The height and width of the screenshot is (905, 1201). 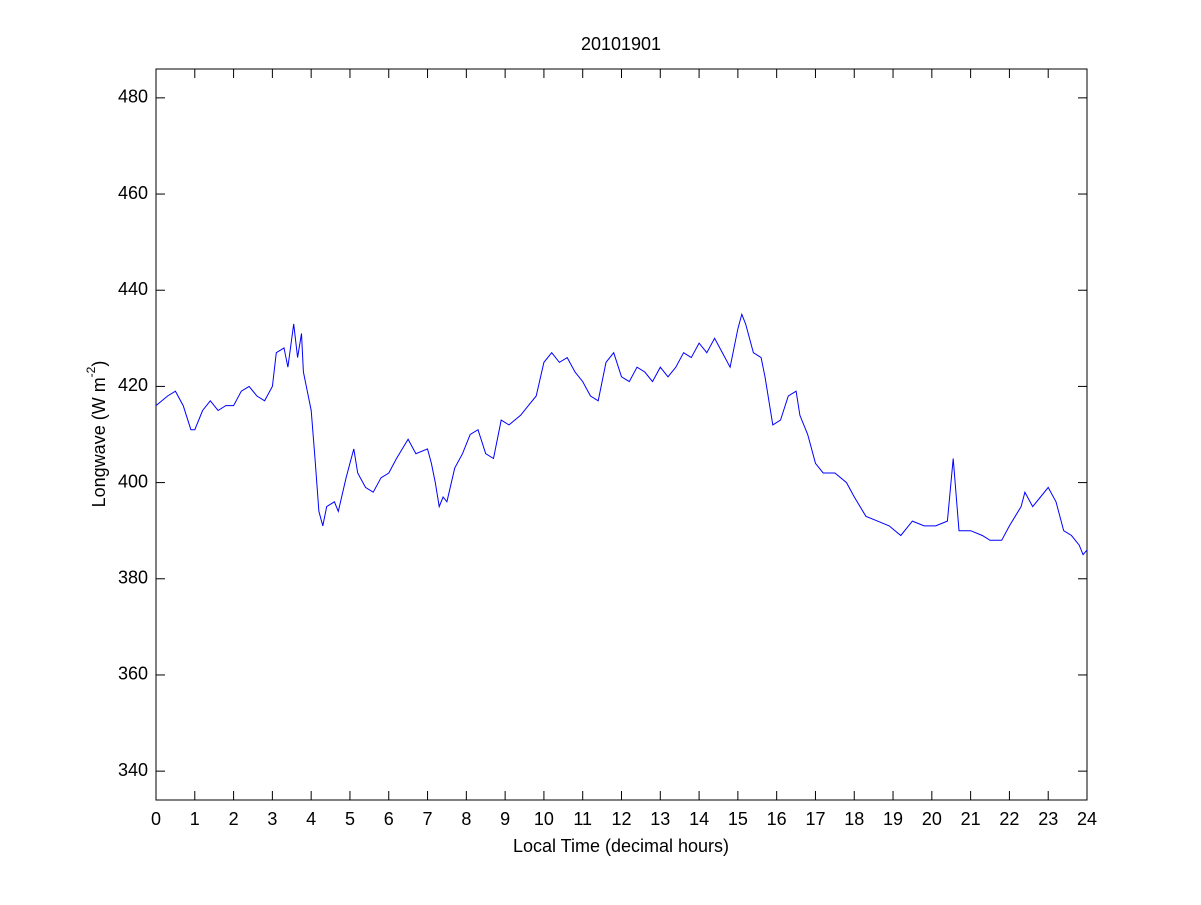 What do you see at coordinates (1048, 819) in the screenshot?
I see `x-tick-label: 23` at bounding box center [1048, 819].